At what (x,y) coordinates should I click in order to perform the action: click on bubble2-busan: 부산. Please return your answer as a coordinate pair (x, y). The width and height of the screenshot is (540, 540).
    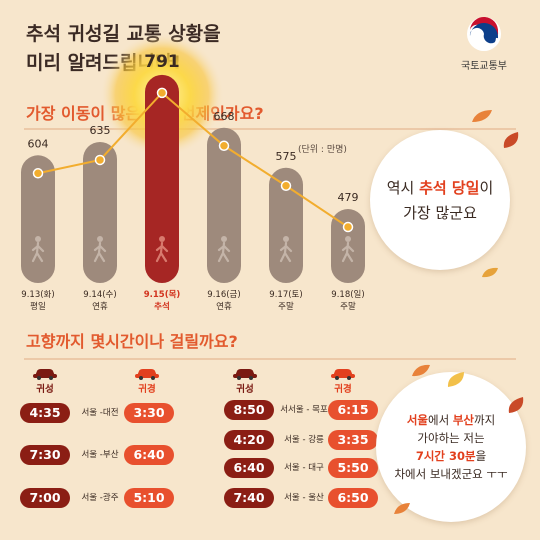
    Looking at the image, I should click on (463, 420).